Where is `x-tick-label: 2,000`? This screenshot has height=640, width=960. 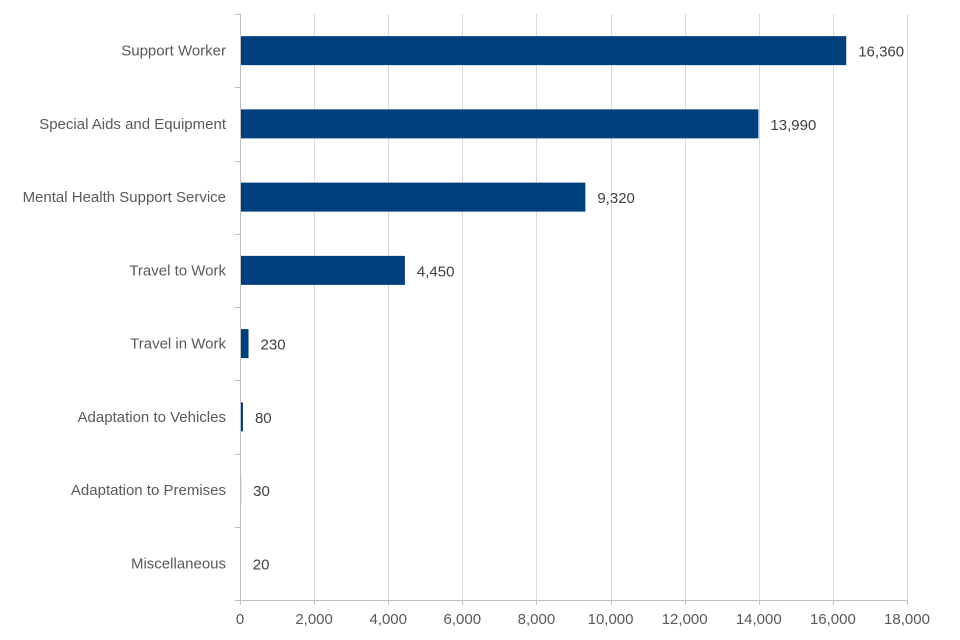
x-tick-label: 2,000 is located at coordinates (314, 619).